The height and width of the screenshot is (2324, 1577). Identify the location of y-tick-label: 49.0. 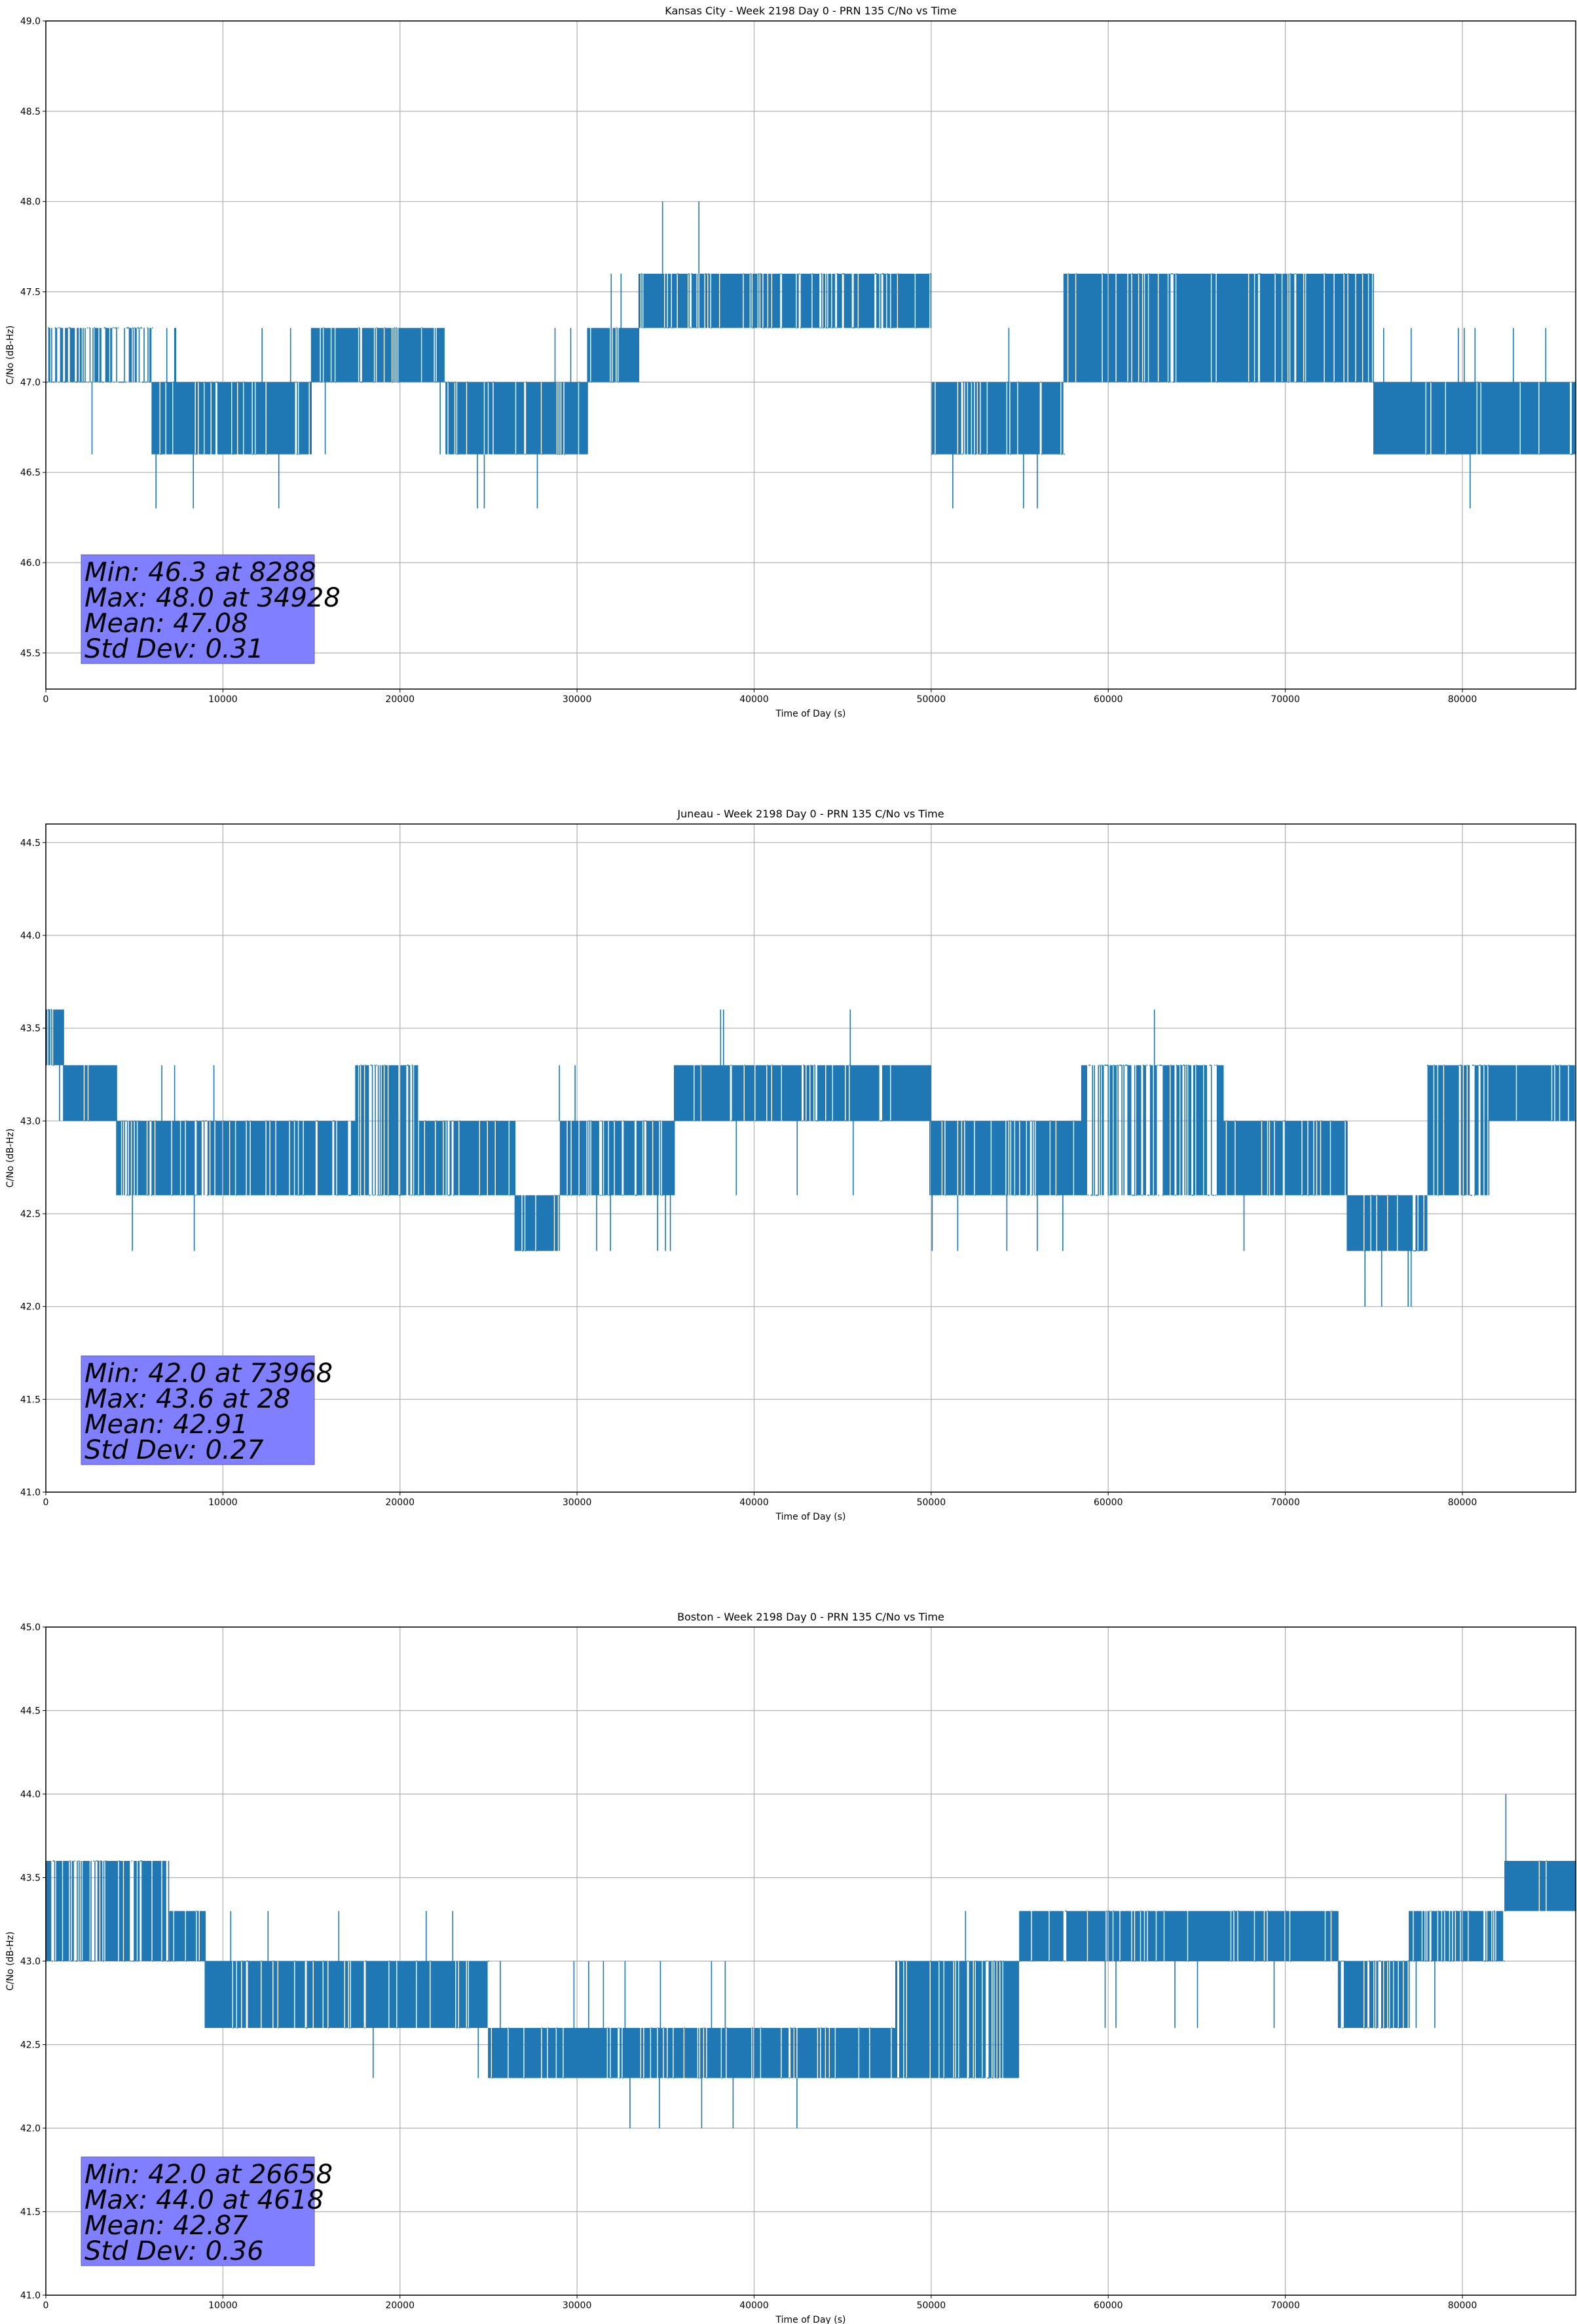
(30, 21).